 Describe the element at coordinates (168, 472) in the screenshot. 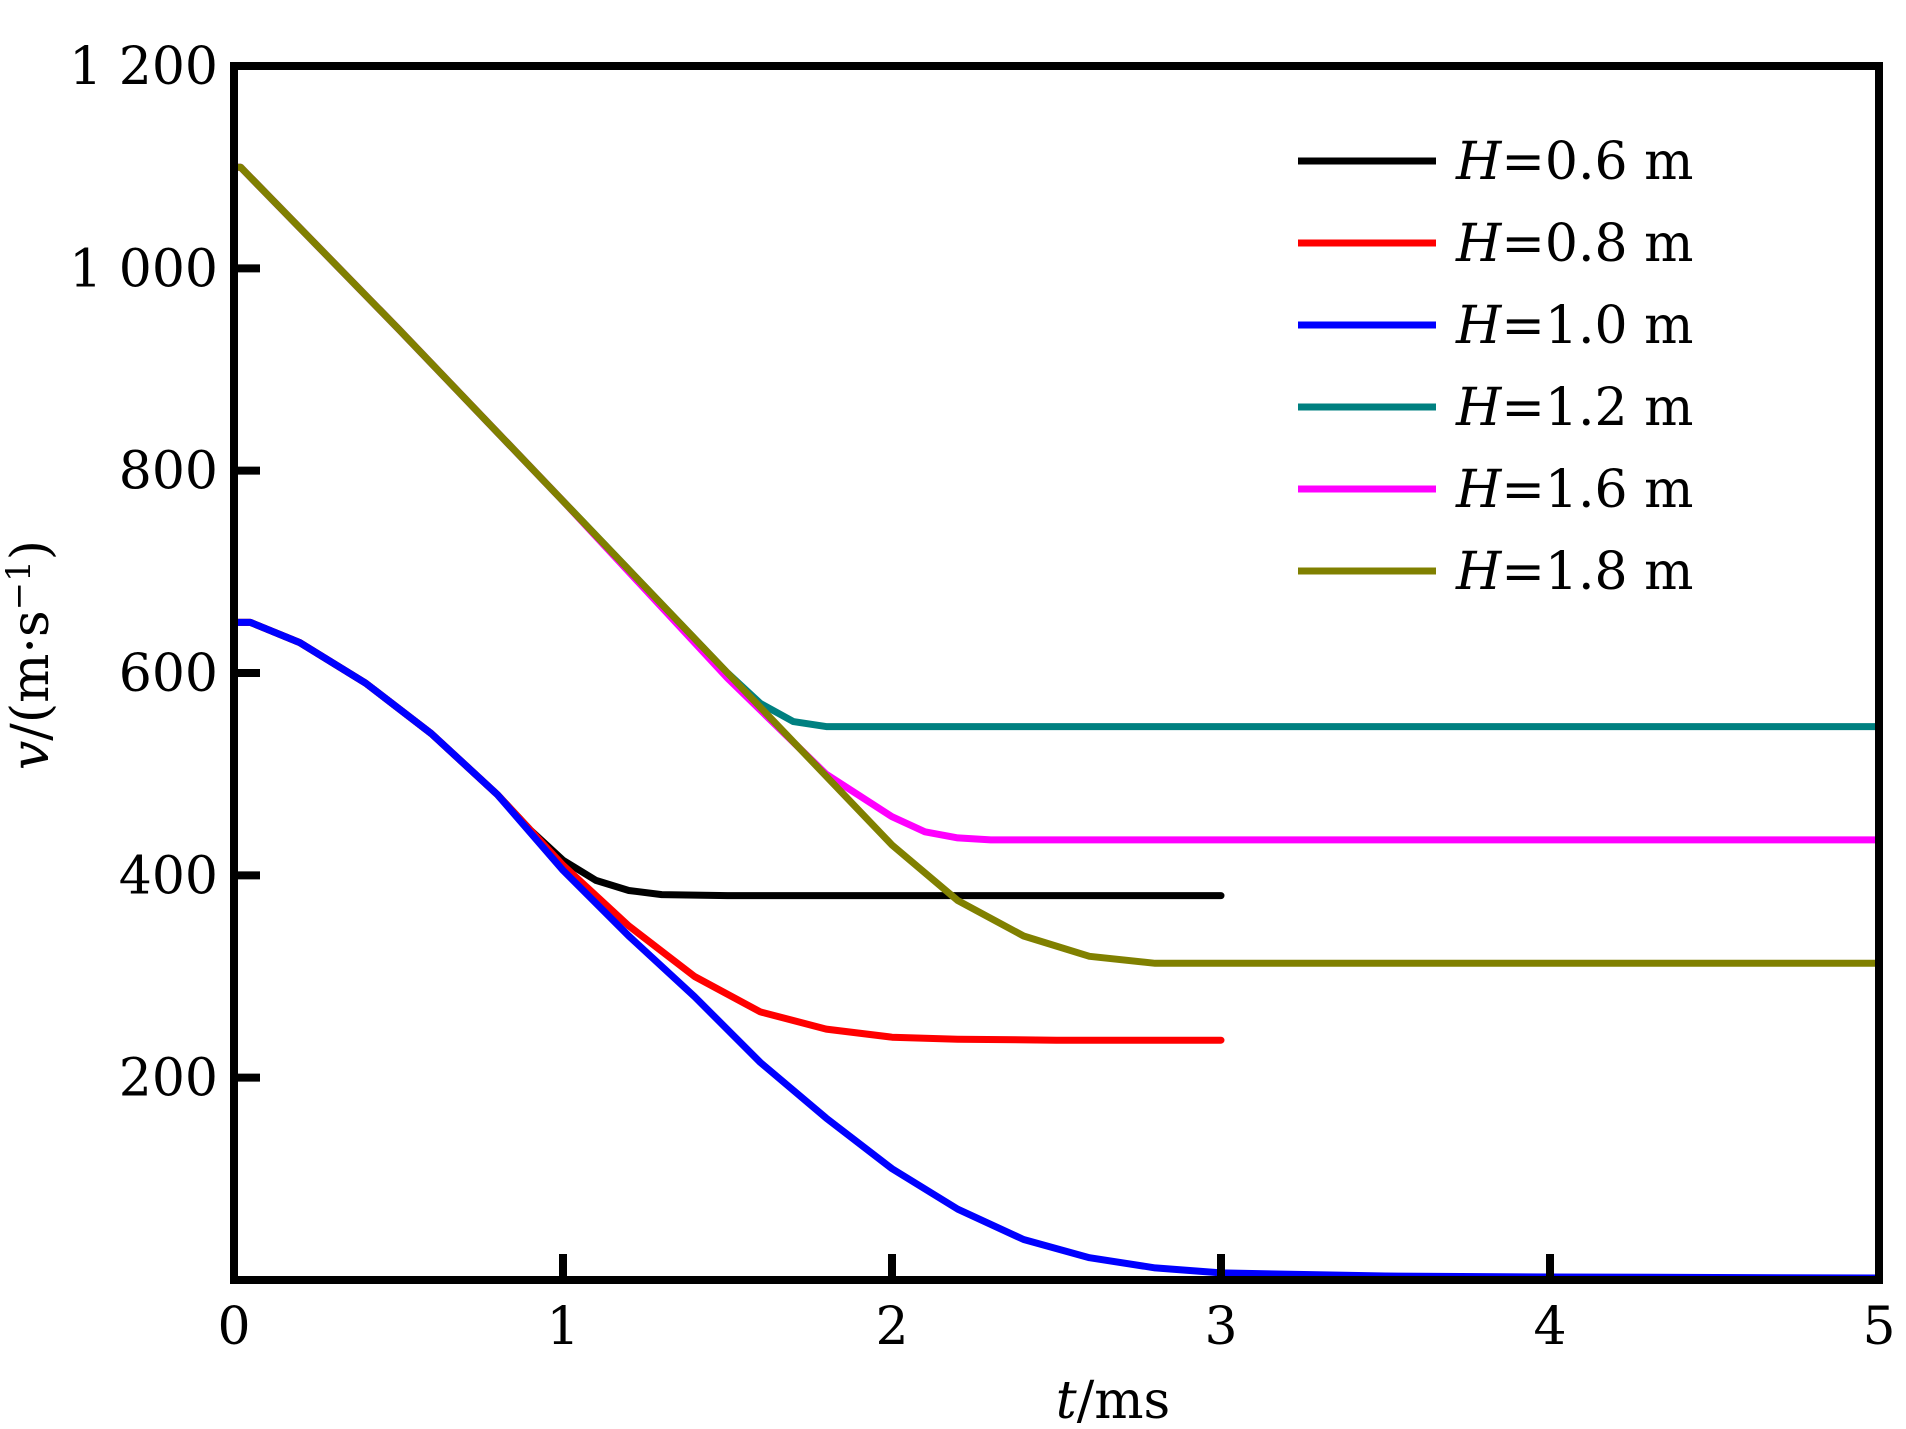

I see `y-tick-label: 800` at that location.